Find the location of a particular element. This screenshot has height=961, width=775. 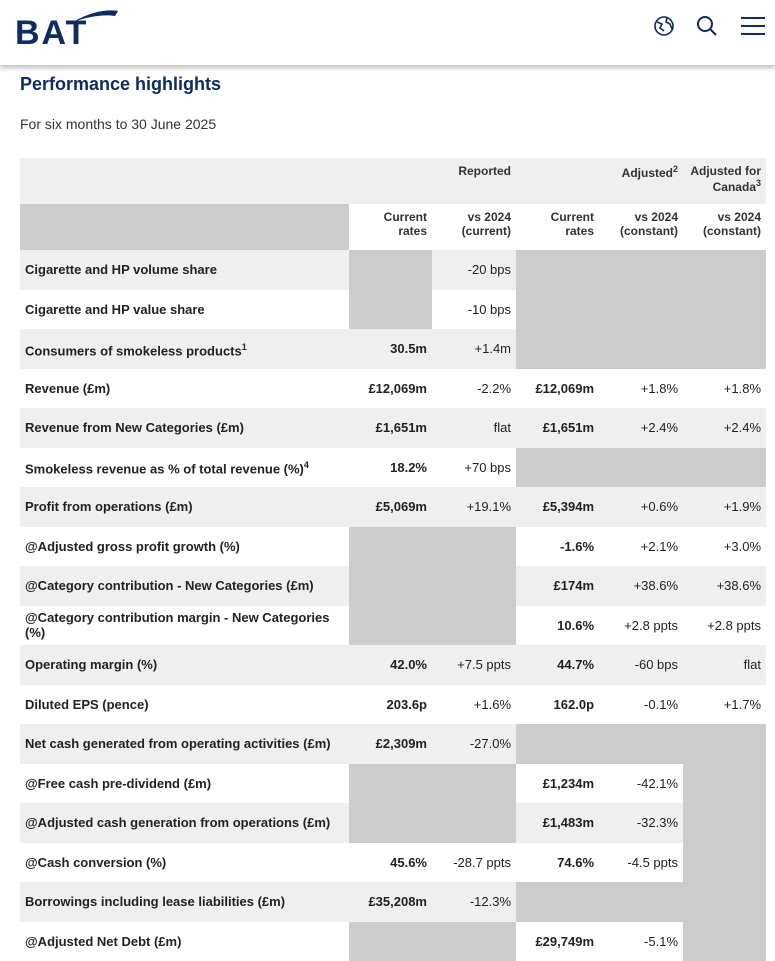

value-cell: +2.1% is located at coordinates (641, 547).